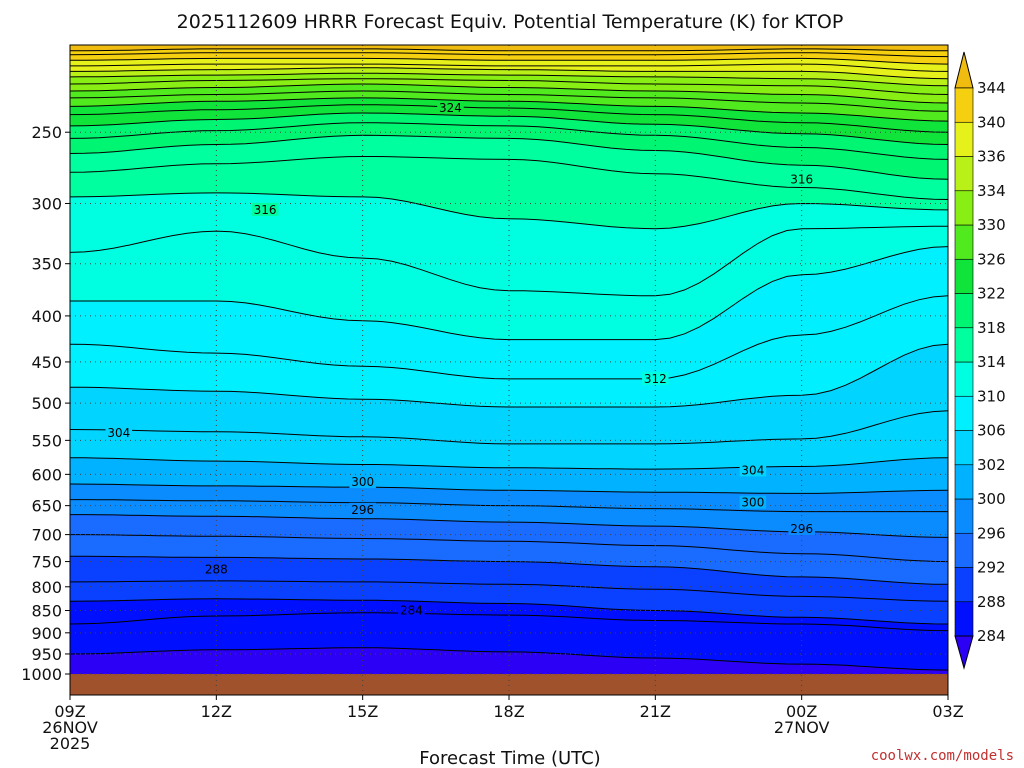 The height and width of the screenshot is (768, 1024). What do you see at coordinates (46, 203) in the screenshot?
I see `y-tick-label: 300` at bounding box center [46, 203].